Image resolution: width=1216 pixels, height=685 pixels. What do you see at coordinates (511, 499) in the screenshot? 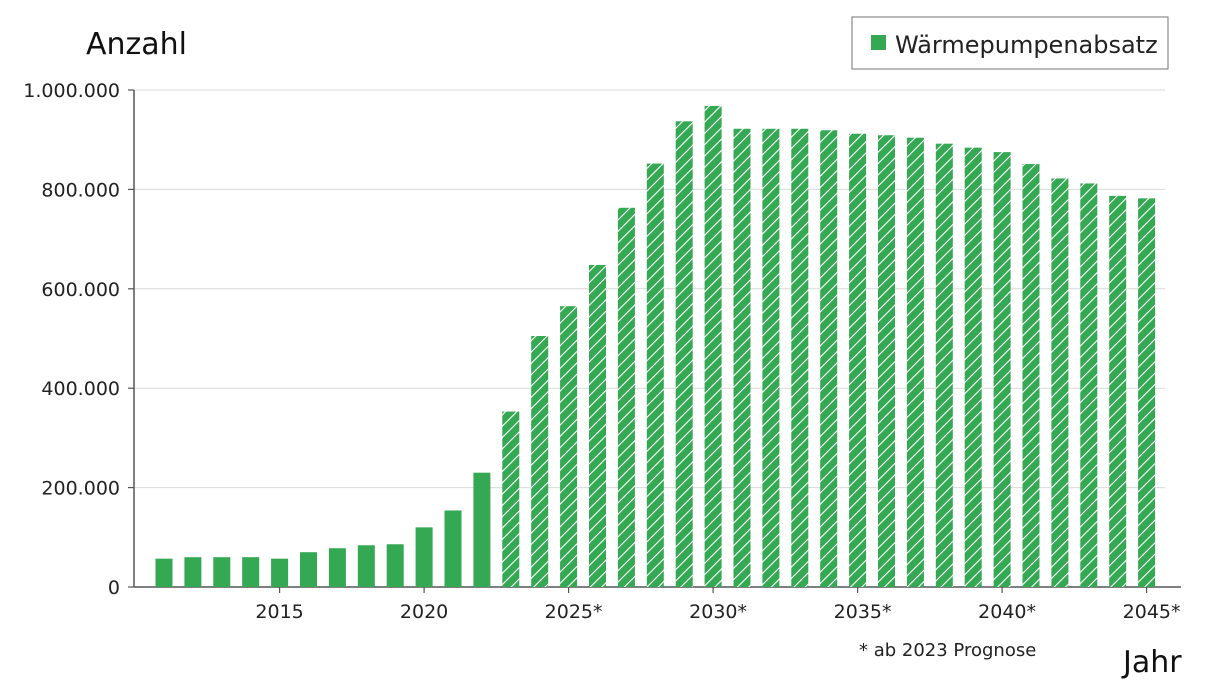
I see `bar-forecast-2023` at bounding box center [511, 499].